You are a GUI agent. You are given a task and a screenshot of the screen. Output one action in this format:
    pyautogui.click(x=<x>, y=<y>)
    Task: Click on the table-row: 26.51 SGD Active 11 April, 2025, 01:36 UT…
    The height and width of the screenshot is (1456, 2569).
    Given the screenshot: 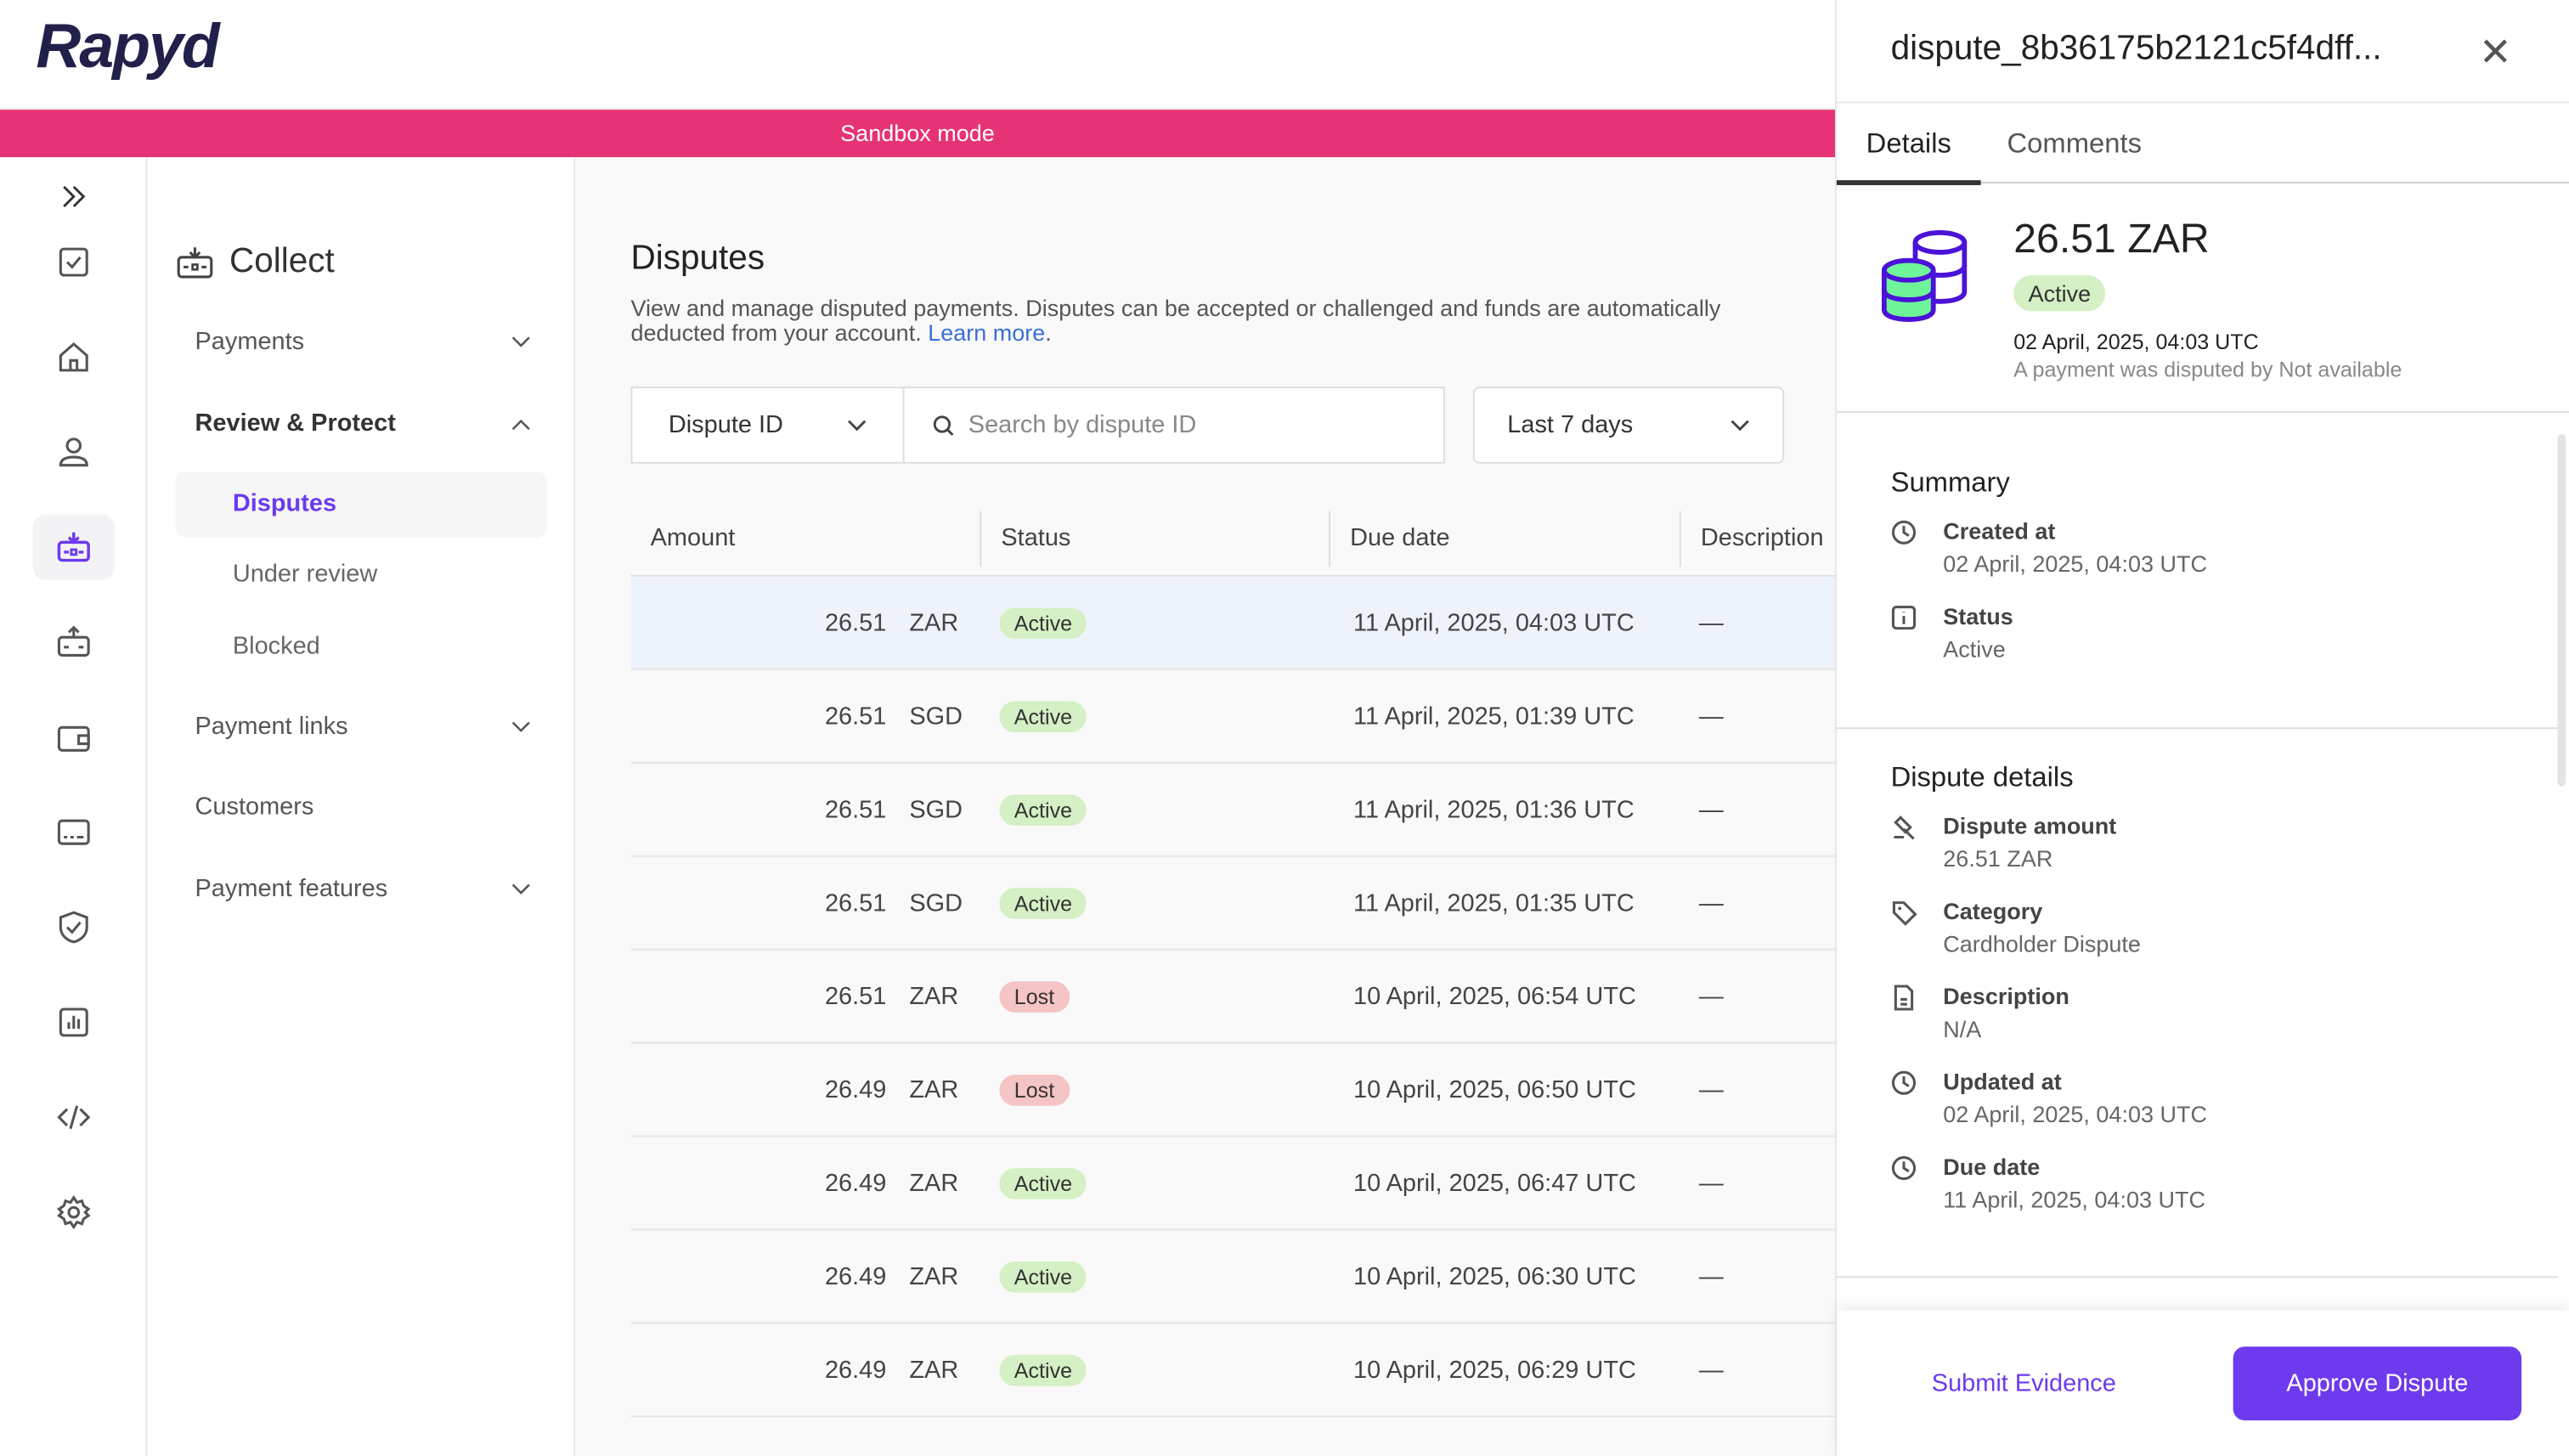 What is the action you would take?
    pyautogui.click(x=1233, y=810)
    